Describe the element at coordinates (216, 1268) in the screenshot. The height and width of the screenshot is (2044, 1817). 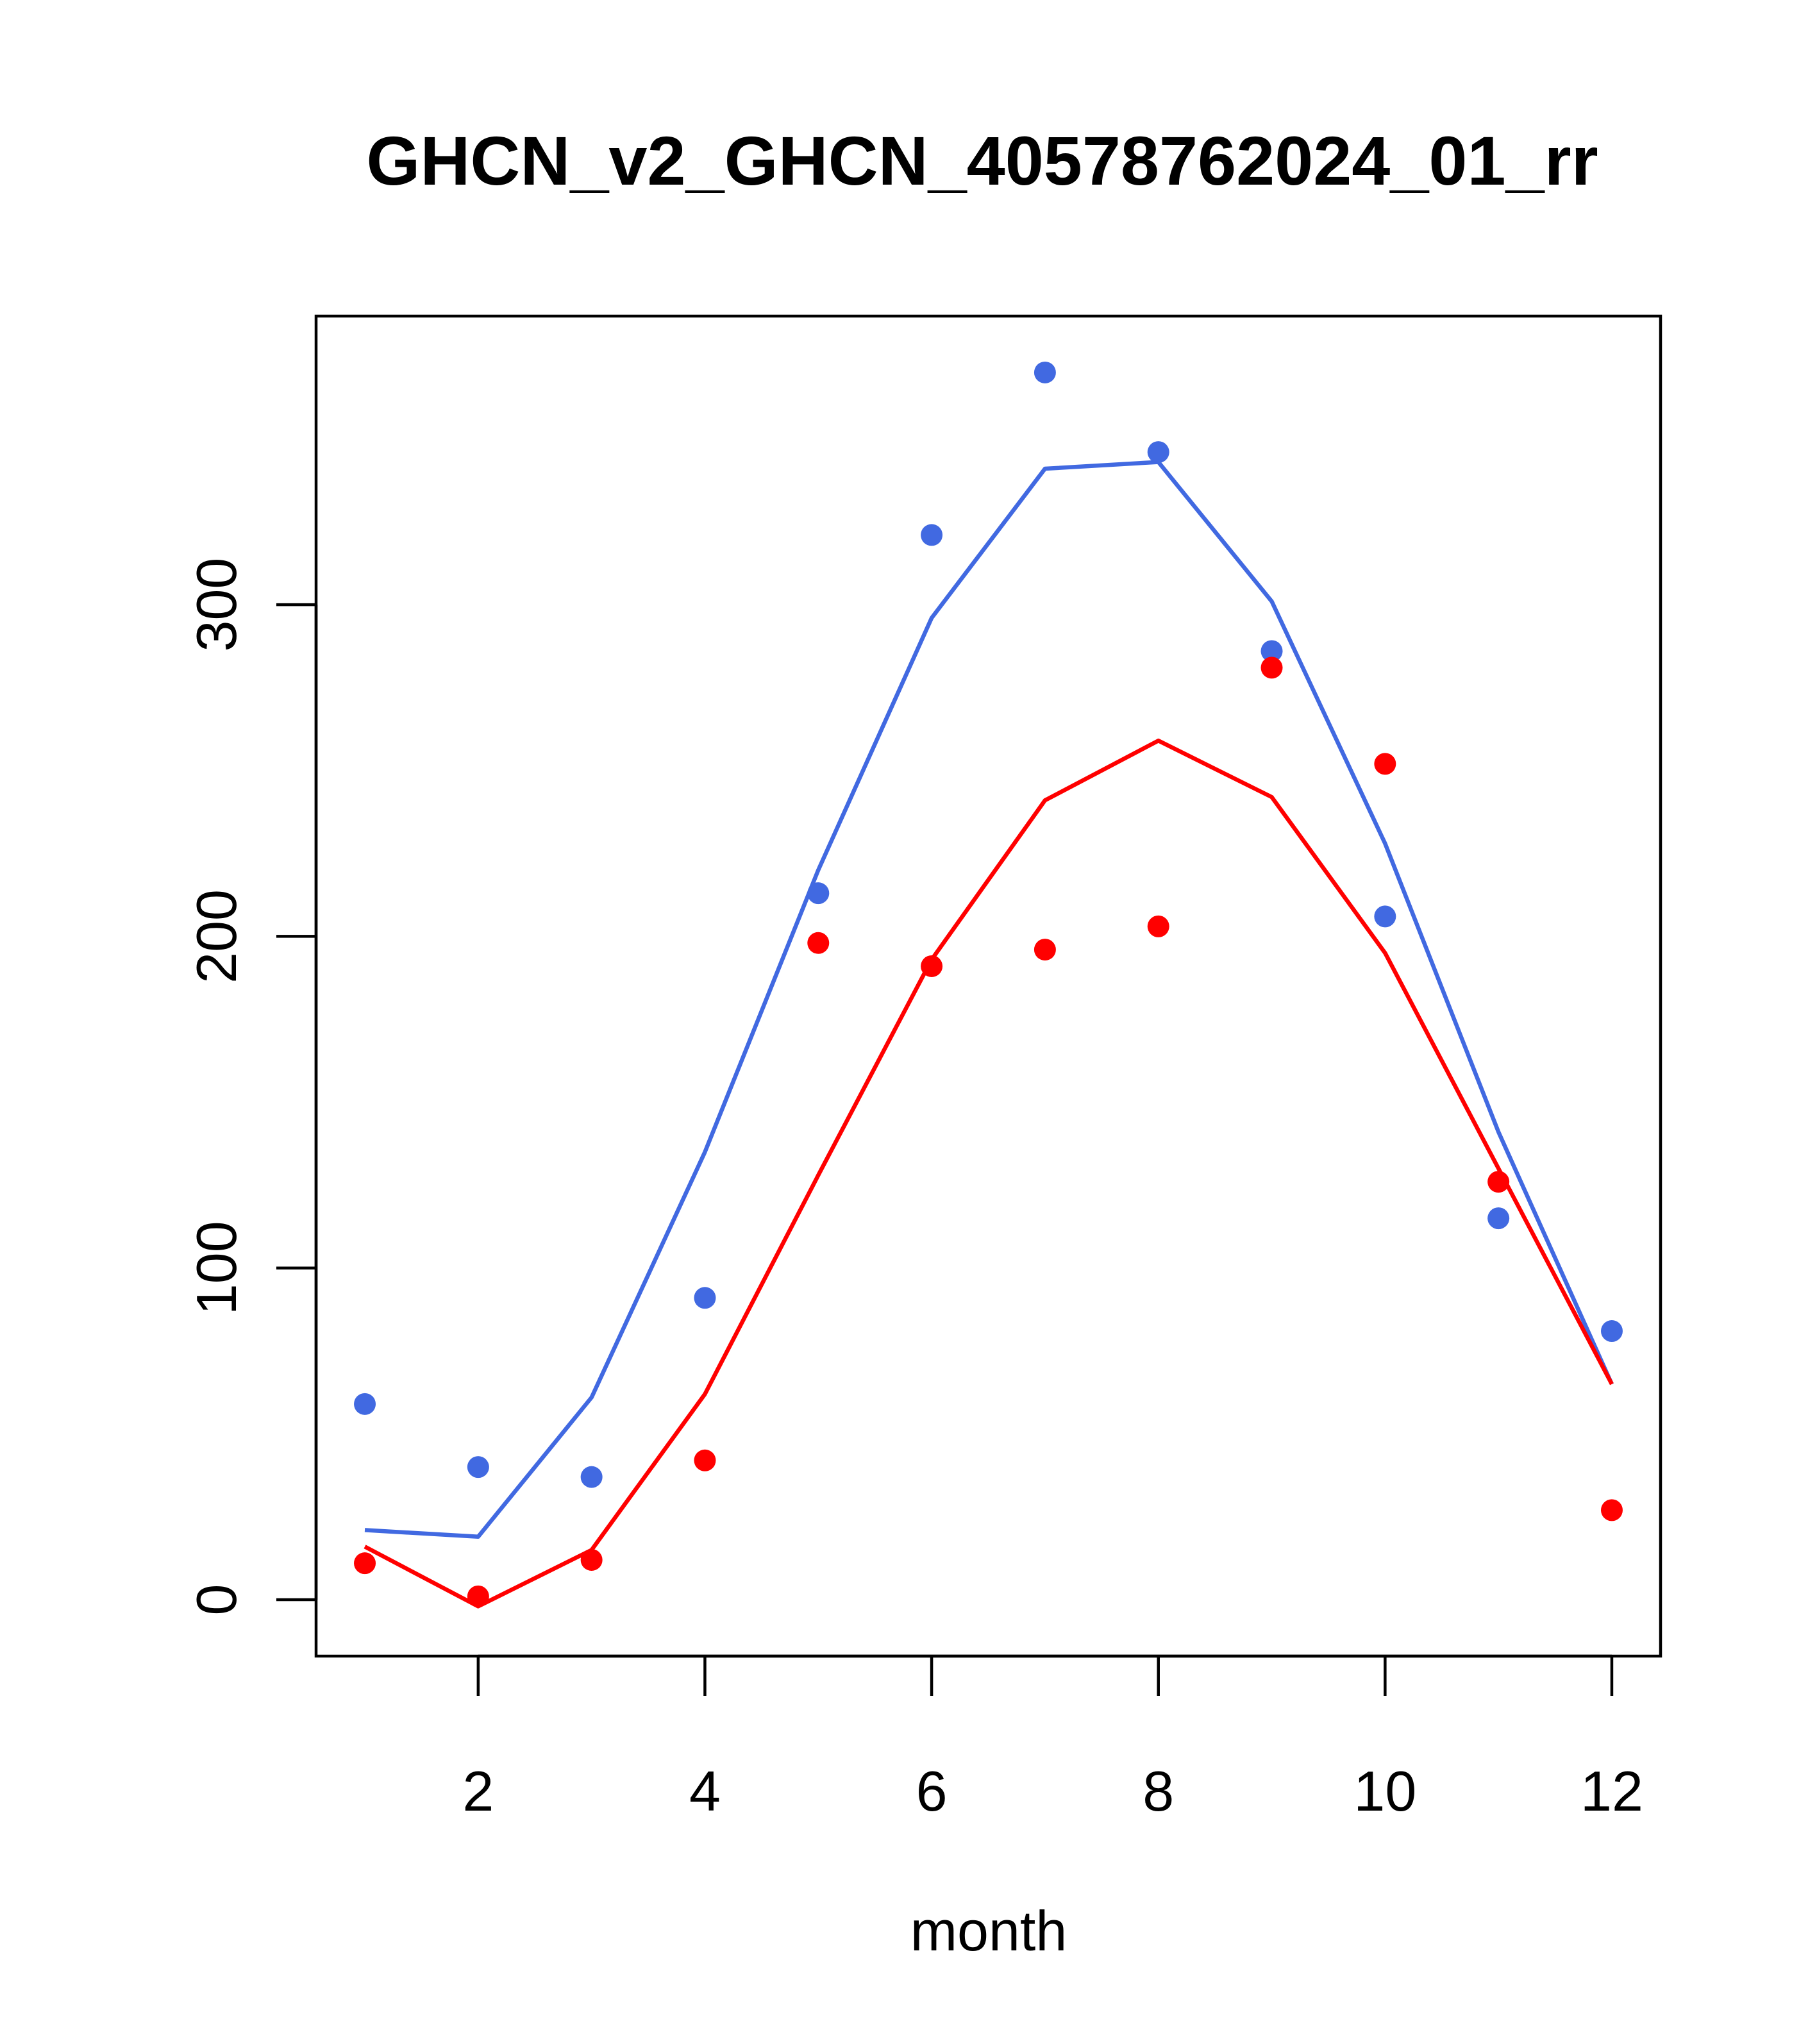
I see `y-tick-label: 100` at that location.